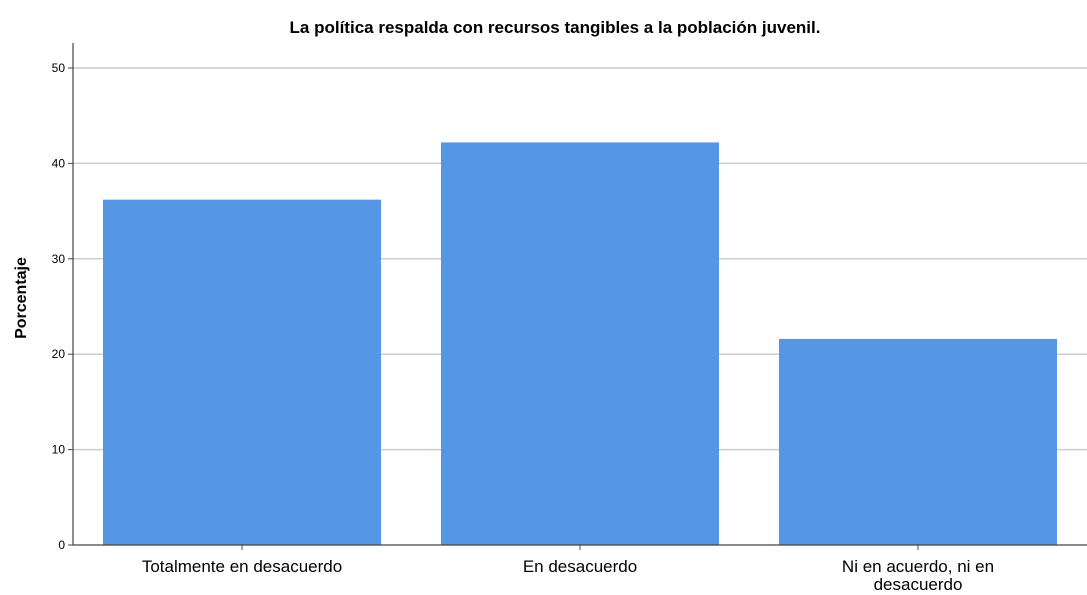 The width and height of the screenshot is (1087, 595). Describe the element at coordinates (21, 298) in the screenshot. I see `y-axis-label: Porcentaje` at that location.